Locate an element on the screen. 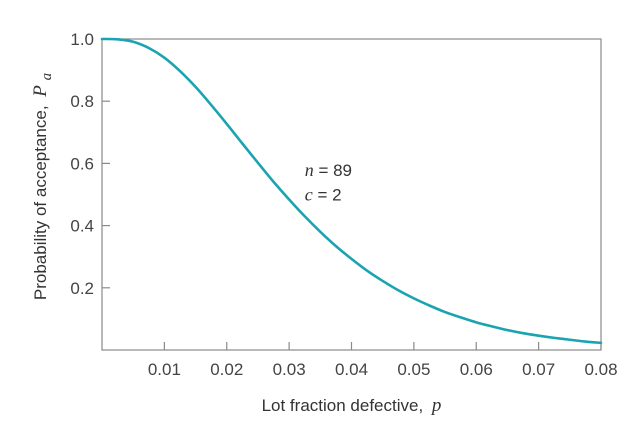 The height and width of the screenshot is (441, 644). x-tick-label: 0.05 is located at coordinates (413, 369).